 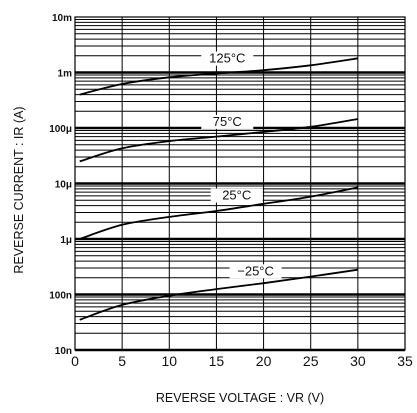 I want to click on series-label: 125°C, so click(x=227, y=58).